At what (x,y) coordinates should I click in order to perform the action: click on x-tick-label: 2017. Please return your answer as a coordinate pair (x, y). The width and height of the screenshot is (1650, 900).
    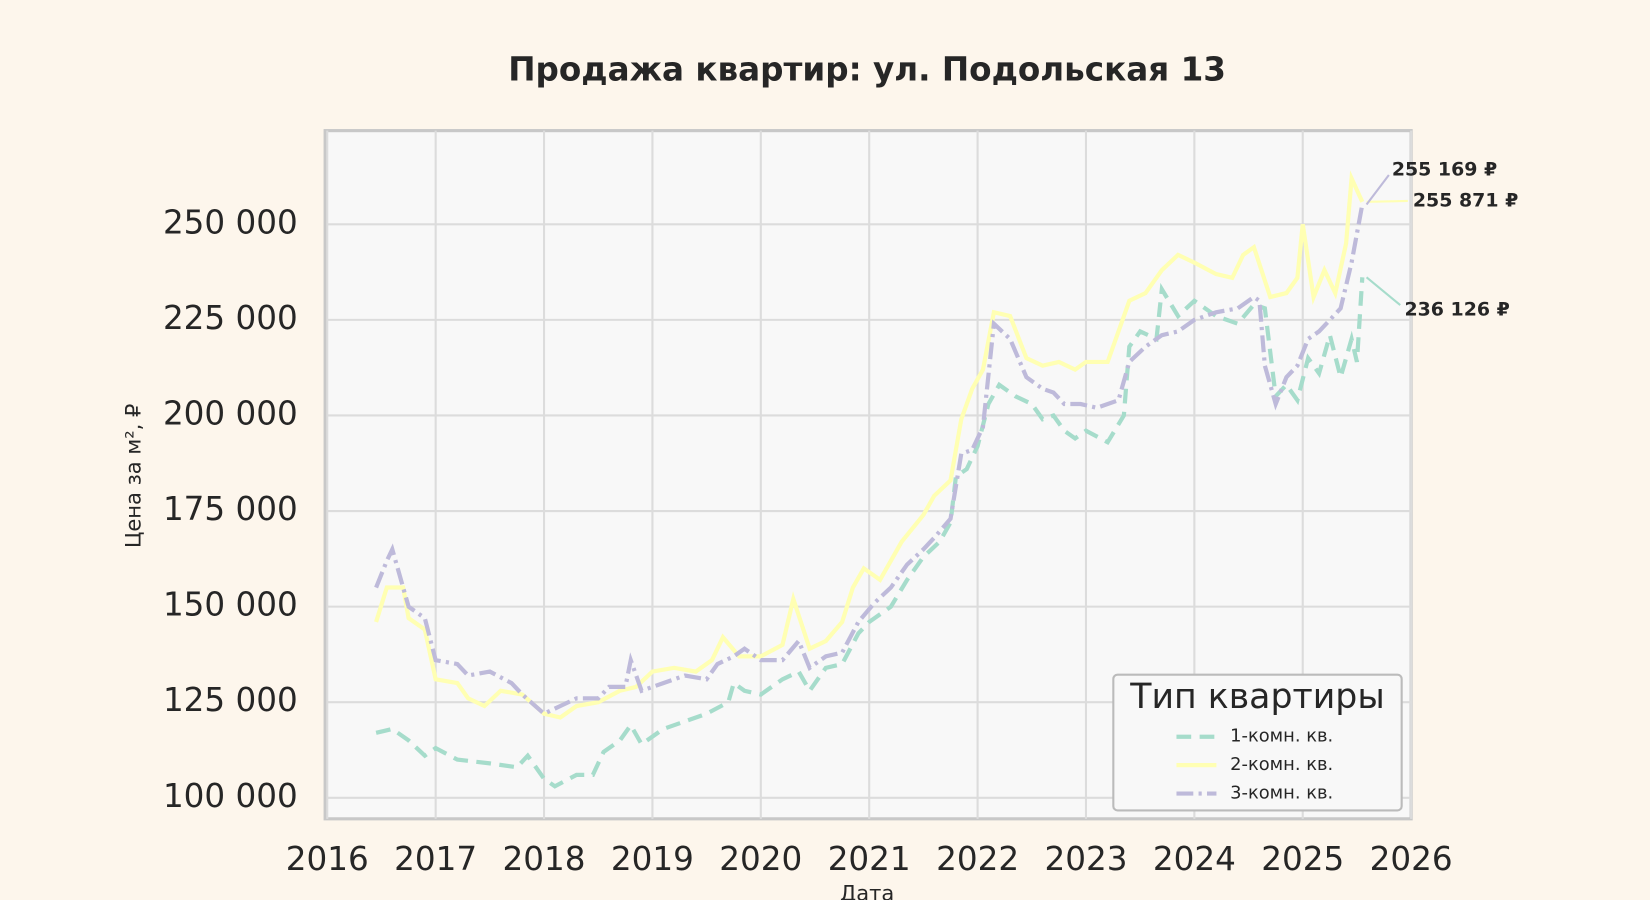
    Looking at the image, I should click on (435, 859).